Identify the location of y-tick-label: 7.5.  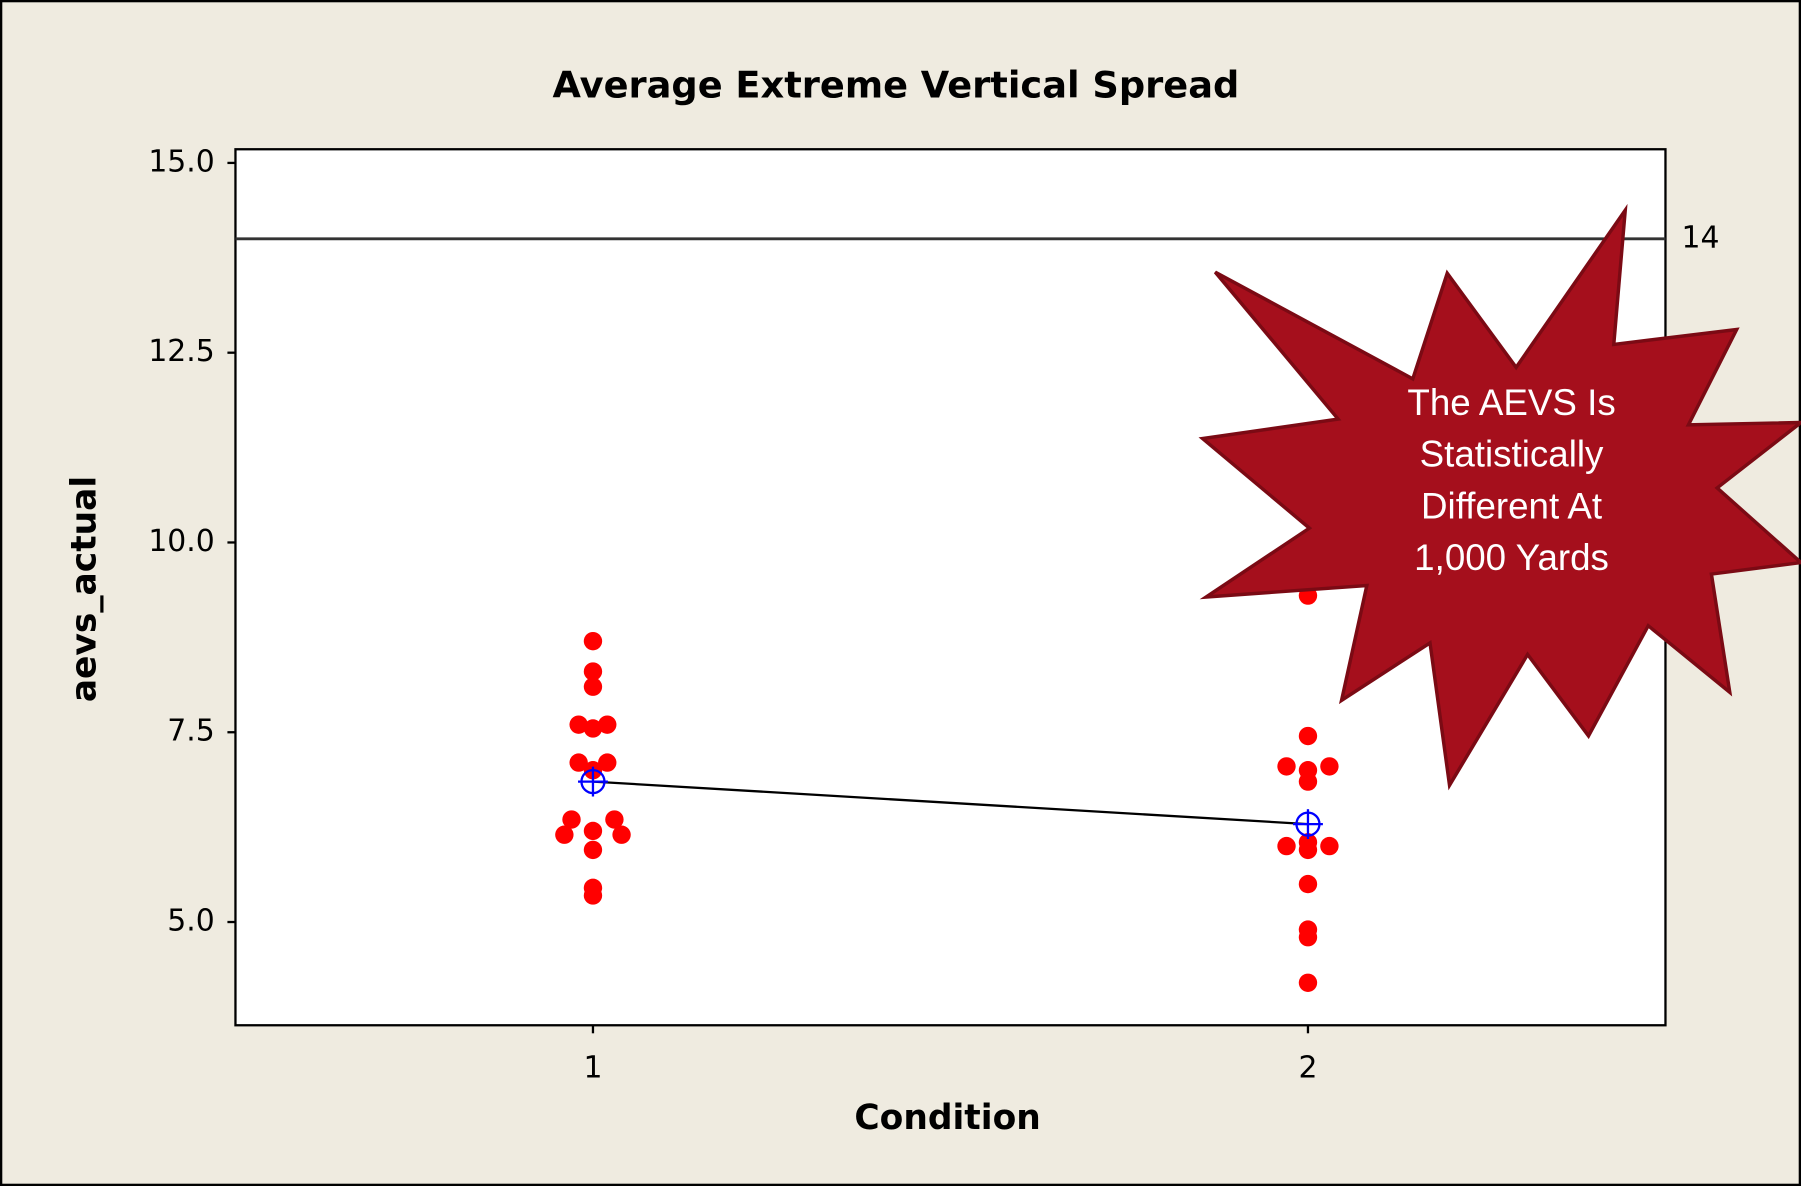
(190, 731).